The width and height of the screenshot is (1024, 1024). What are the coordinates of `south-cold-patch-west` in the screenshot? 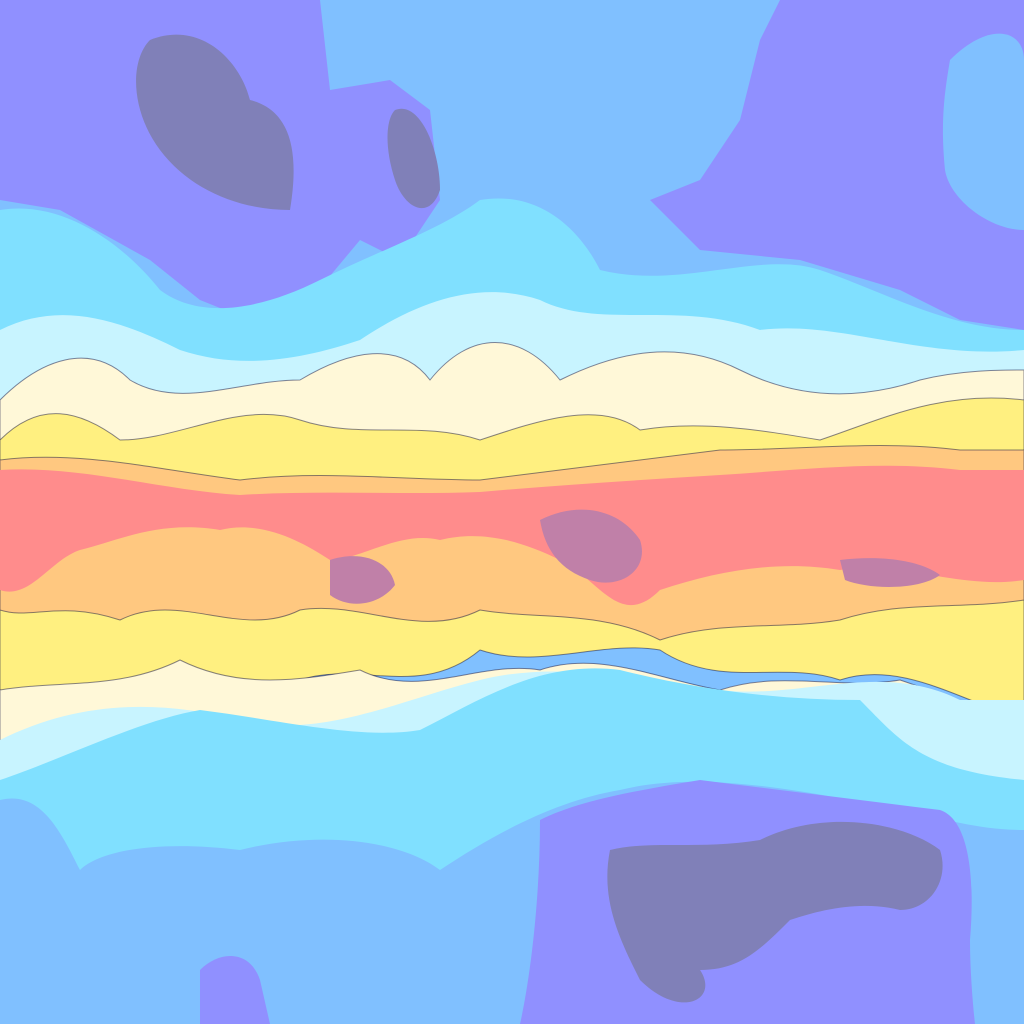 It's located at (235, 990).